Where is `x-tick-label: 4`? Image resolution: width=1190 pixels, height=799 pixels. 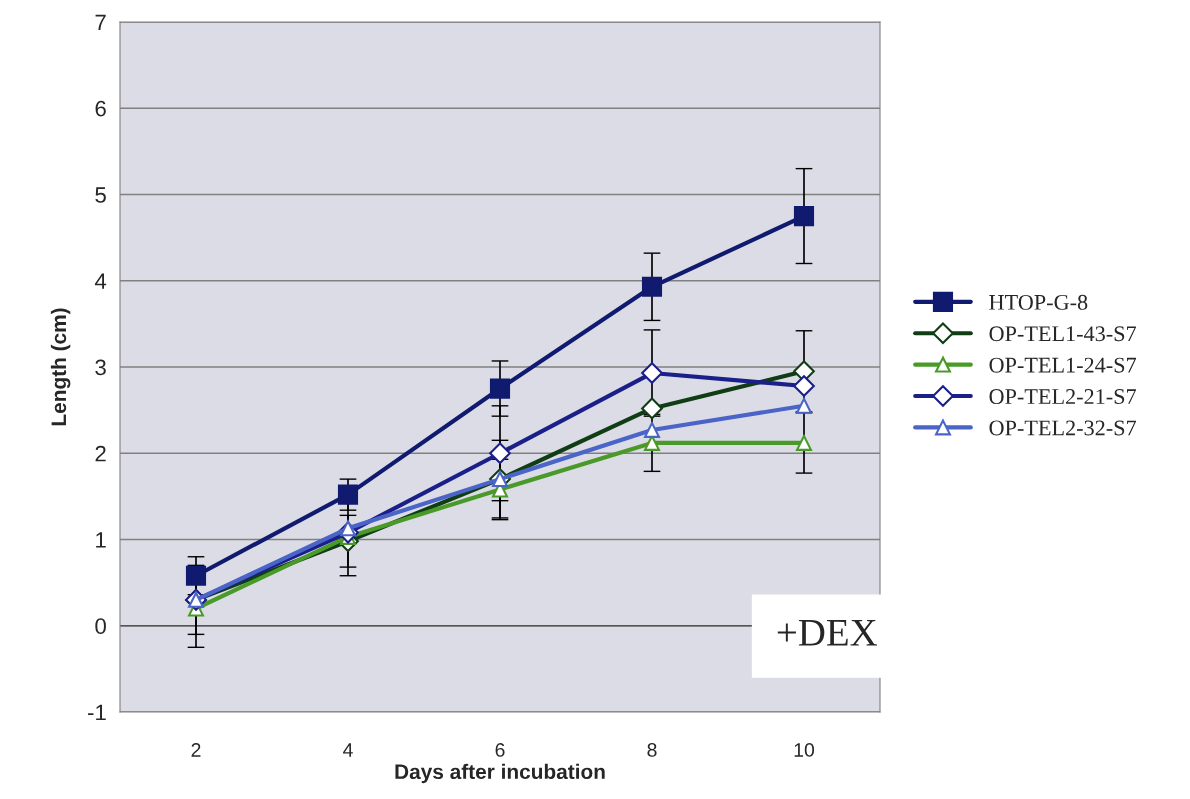
x-tick-label: 4 is located at coordinates (348, 750).